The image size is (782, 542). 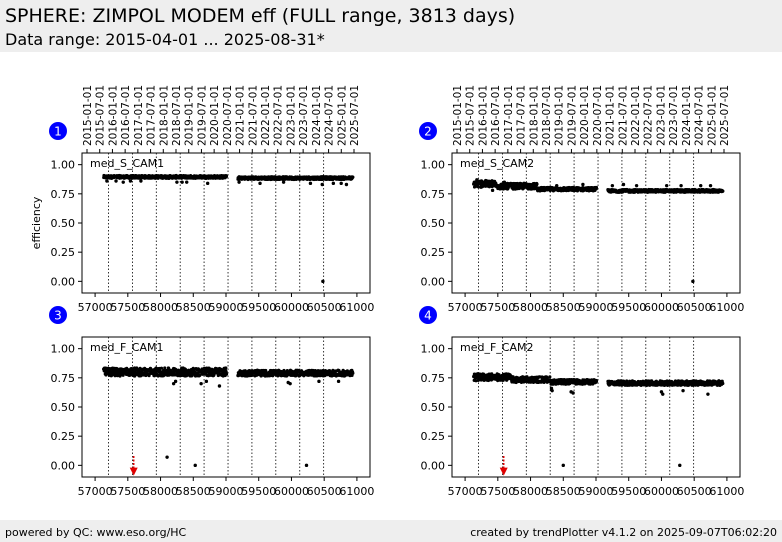 I want to click on date-tick-label: 2015-07-01, so click(x=471, y=115).